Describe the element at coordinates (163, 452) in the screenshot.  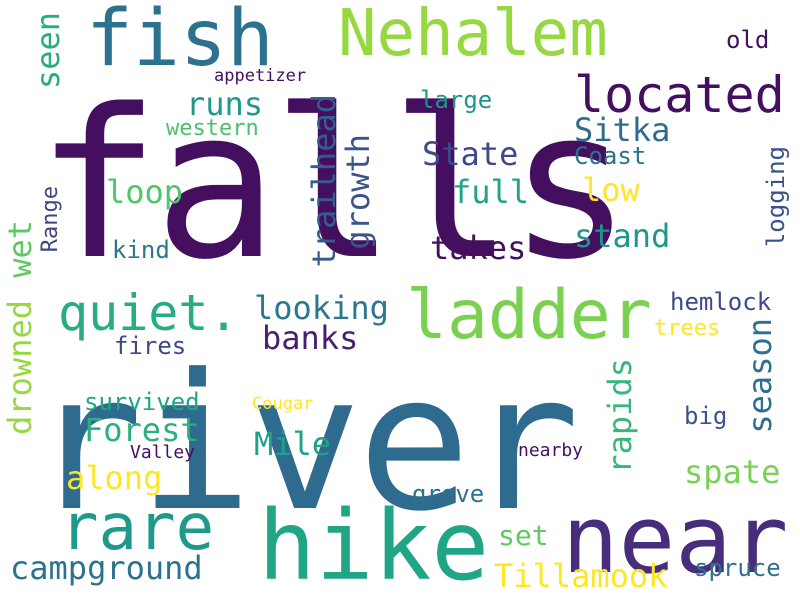
I see `word-valley: Valley` at that location.